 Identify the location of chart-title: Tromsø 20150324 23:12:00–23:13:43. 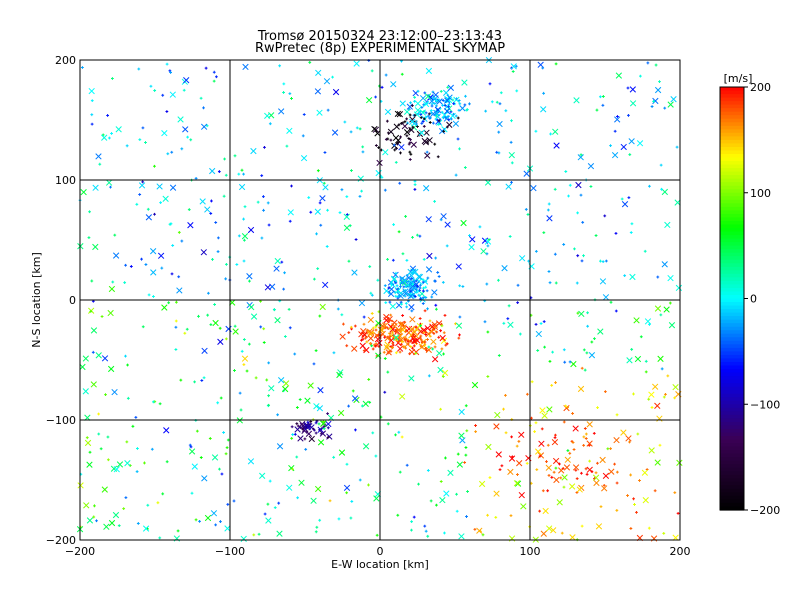
(379, 36).